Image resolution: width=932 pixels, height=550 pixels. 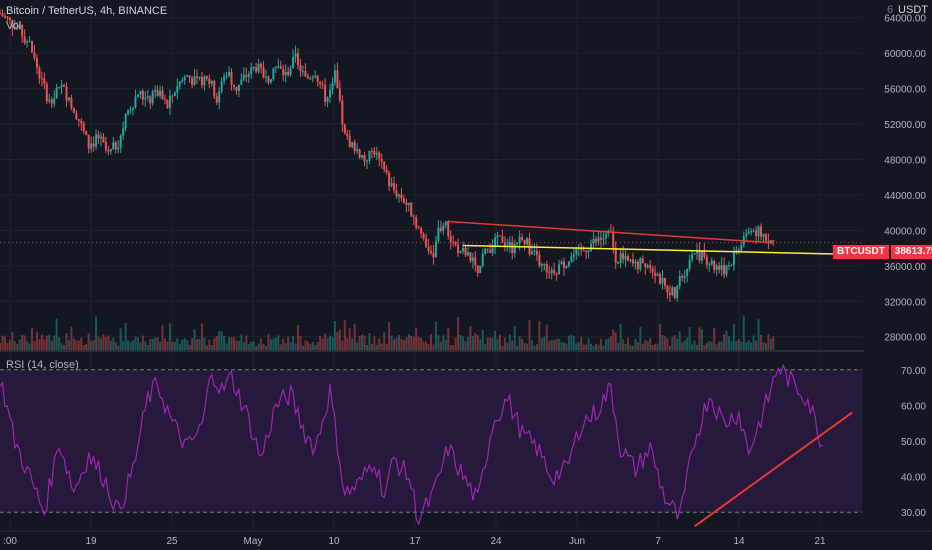 What do you see at coordinates (820, 541) in the screenshot?
I see `time-tick-label: 21` at bounding box center [820, 541].